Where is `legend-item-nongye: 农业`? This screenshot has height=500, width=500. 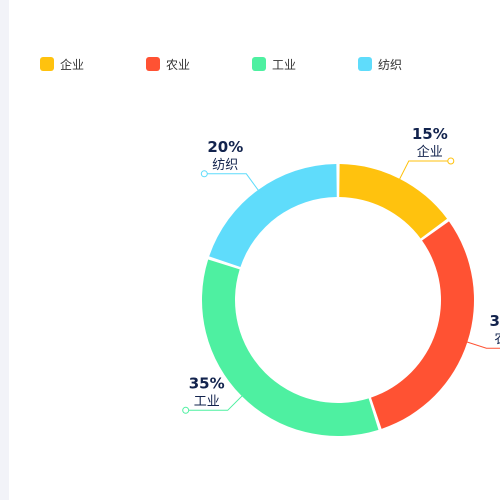 legend-item-nongye: 农业 is located at coordinates (168, 64).